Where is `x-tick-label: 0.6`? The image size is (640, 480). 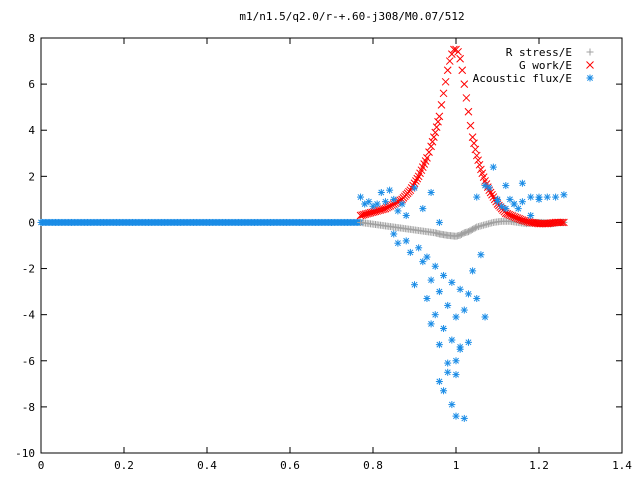
x-tick-label: 0.6 is located at coordinates (290, 465).